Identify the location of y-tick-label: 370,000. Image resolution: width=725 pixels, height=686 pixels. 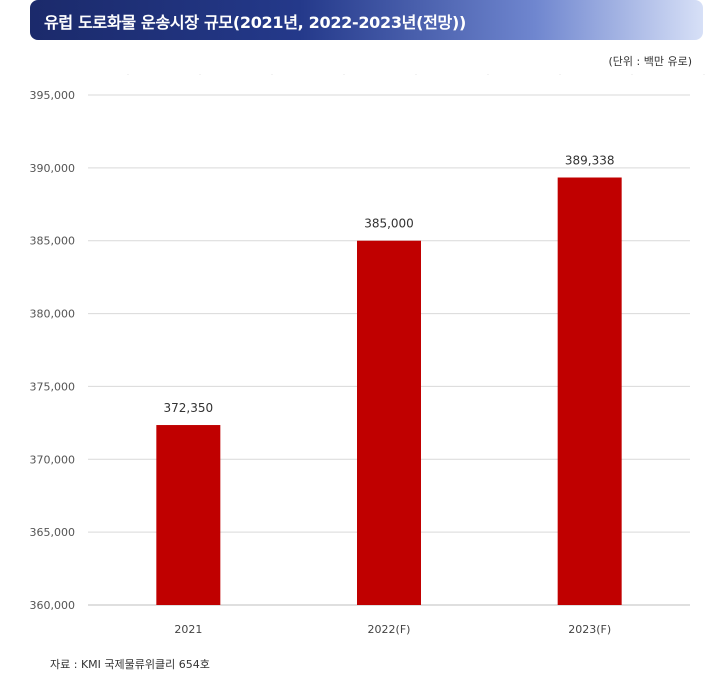
(53, 459).